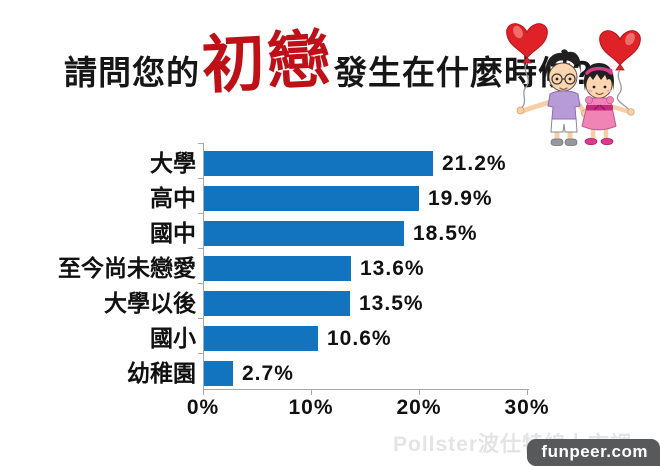 The image size is (660, 466). Describe the element at coordinates (268, 373) in the screenshot. I see `value-label: 2.7%` at that location.